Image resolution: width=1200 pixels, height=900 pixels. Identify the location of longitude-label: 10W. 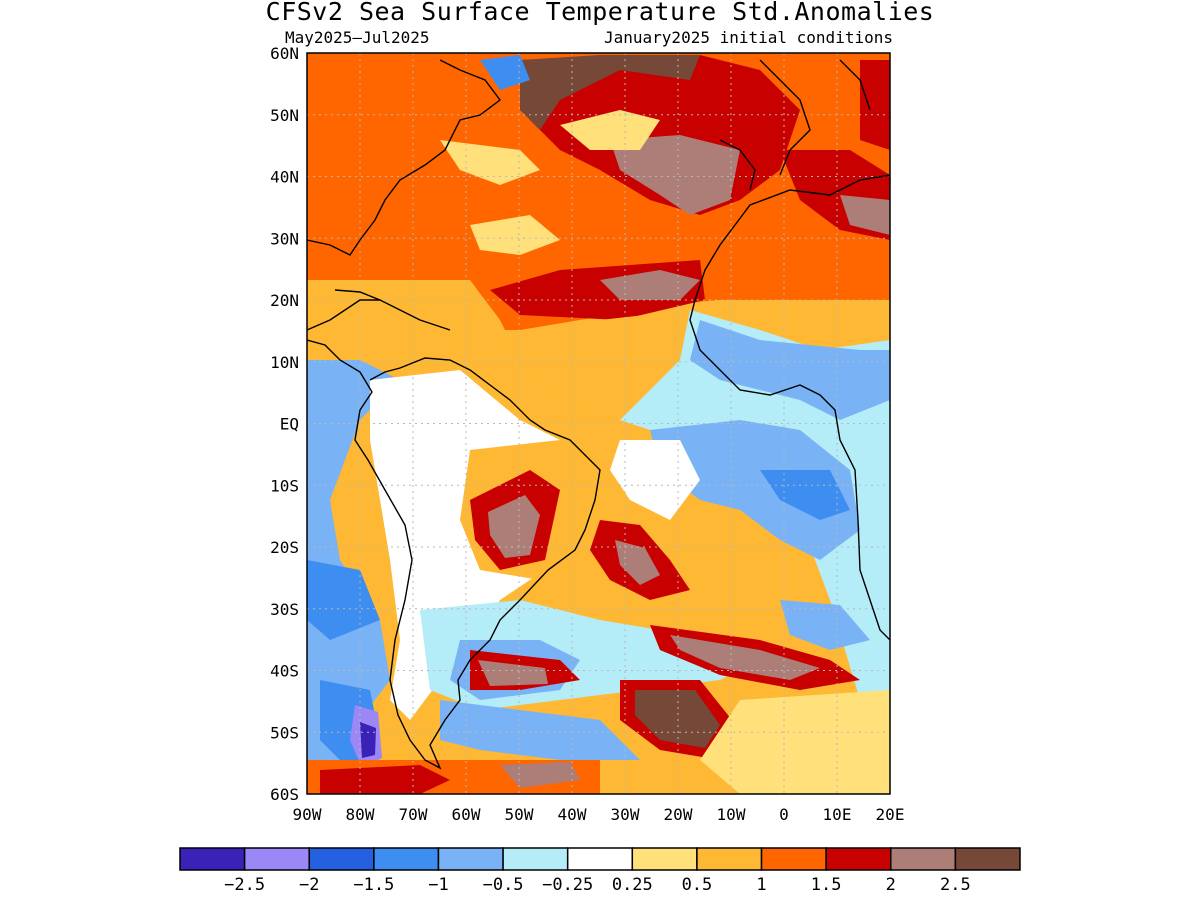
(731, 814).